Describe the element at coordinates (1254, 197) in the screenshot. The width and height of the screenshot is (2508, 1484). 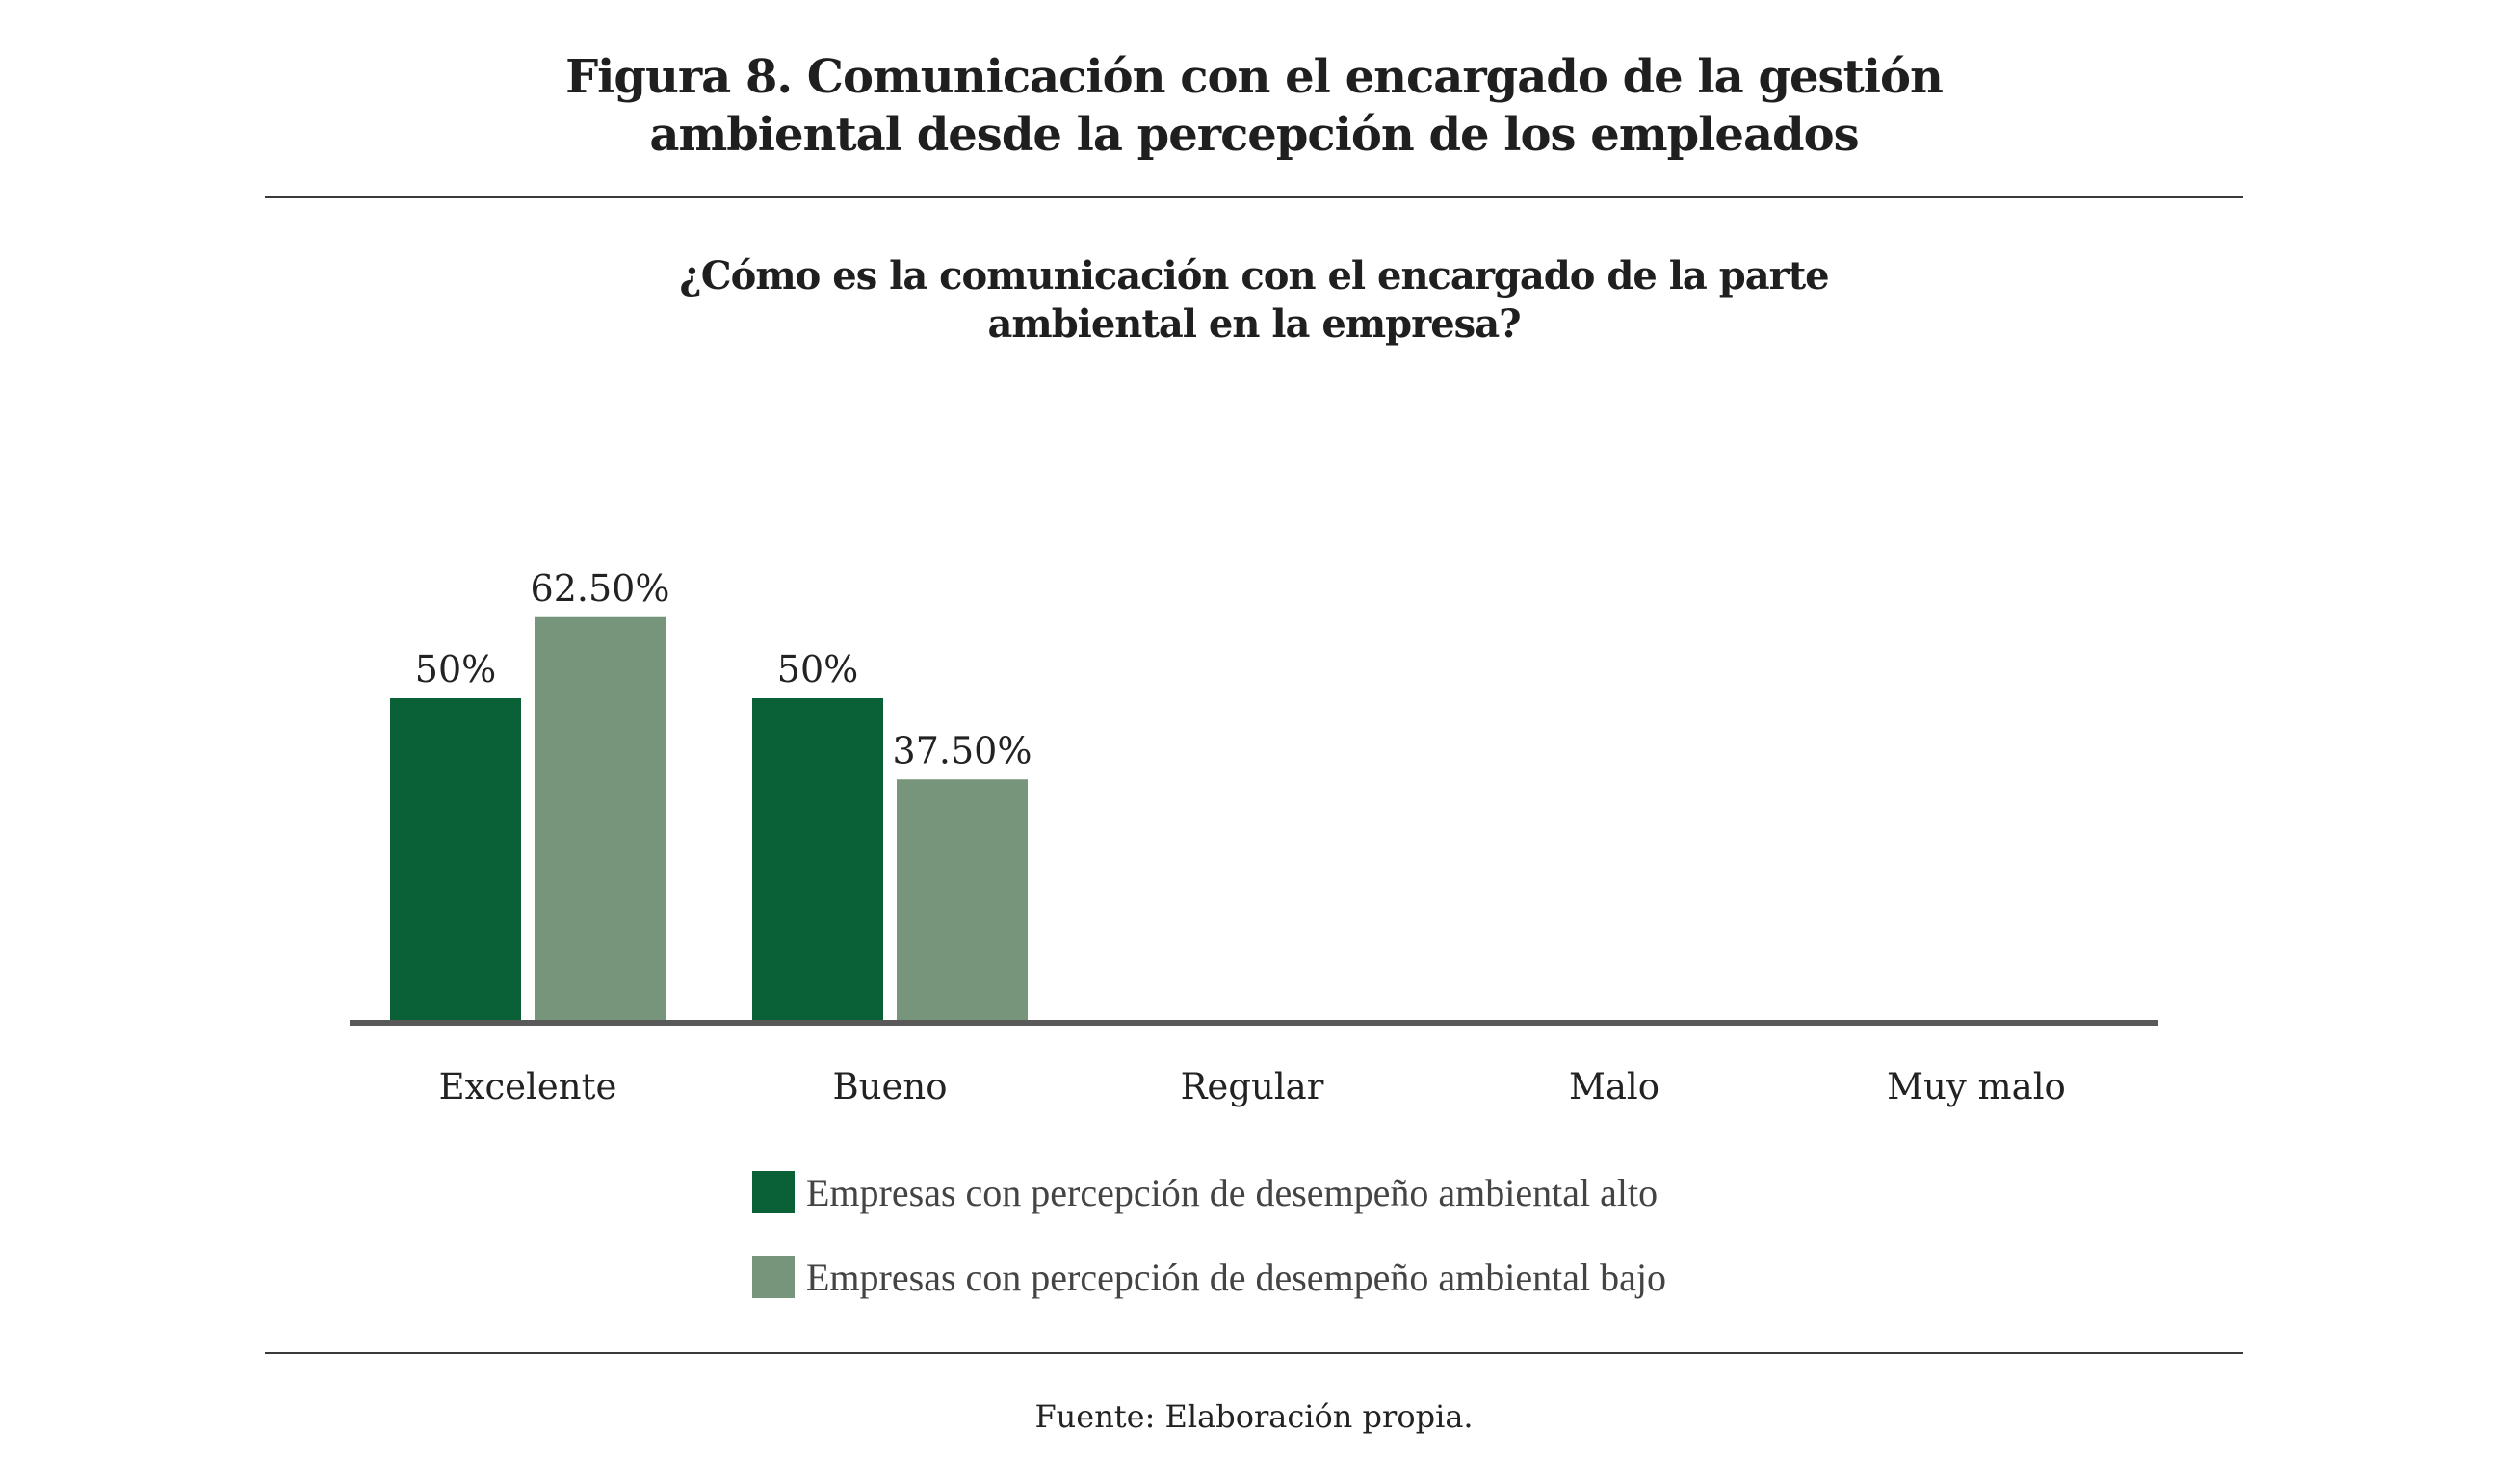
I see `top-rule` at that location.